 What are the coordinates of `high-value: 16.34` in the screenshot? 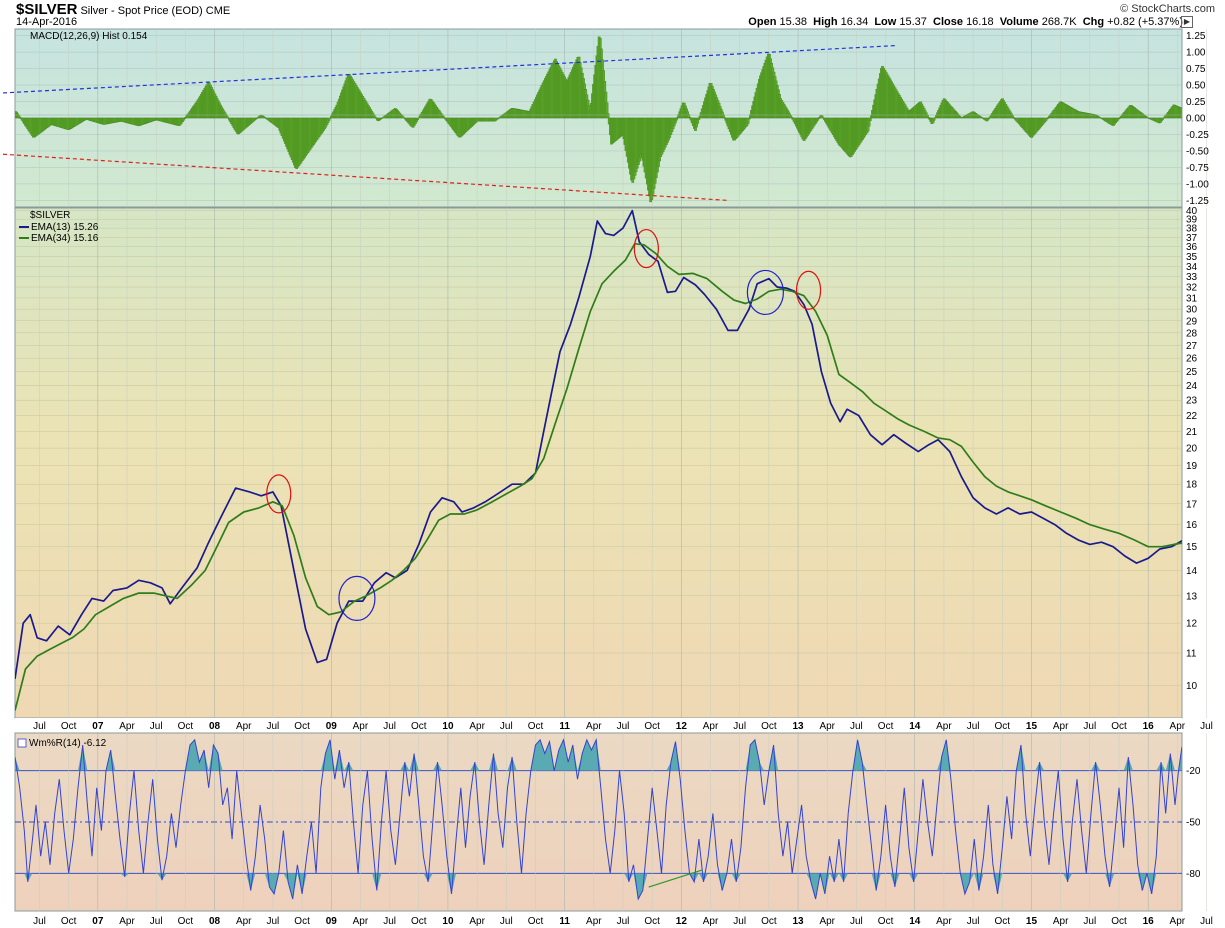 It's located at (854, 22).